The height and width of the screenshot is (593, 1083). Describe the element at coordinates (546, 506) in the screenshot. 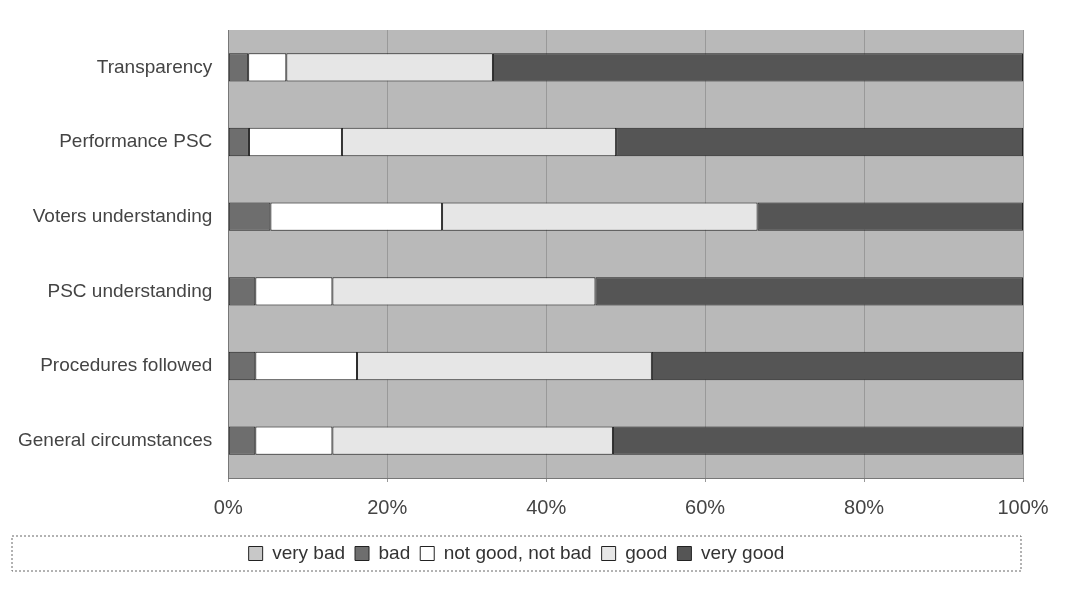

I see `x-tick-label: 40%` at that location.